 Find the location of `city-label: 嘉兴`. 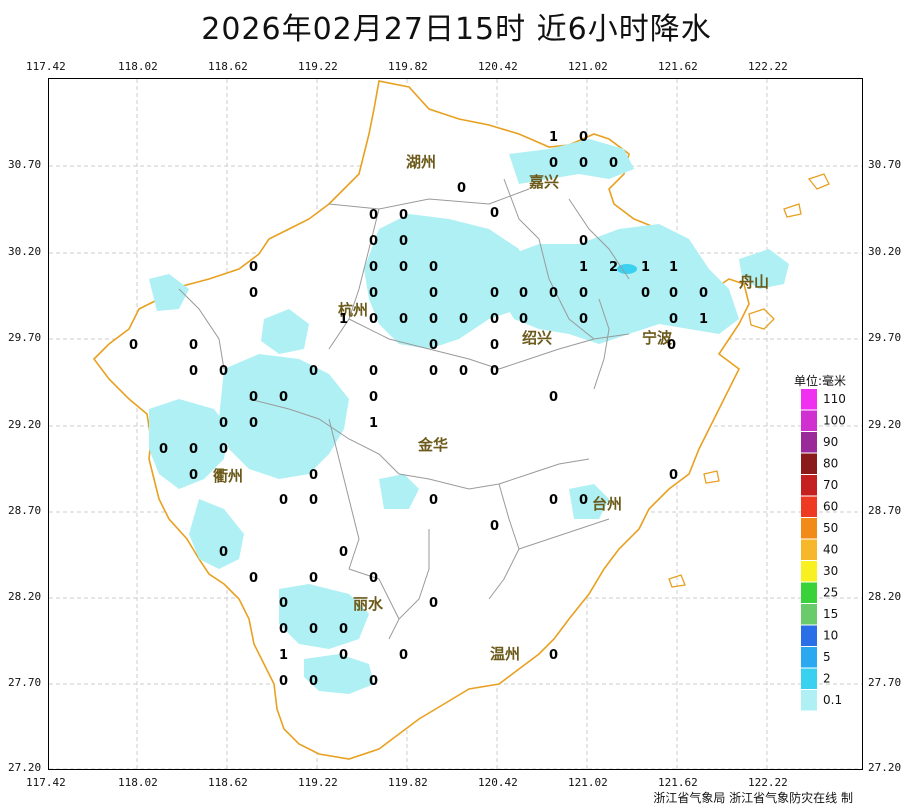

city-label: 嘉兴 is located at coordinates (543, 182).